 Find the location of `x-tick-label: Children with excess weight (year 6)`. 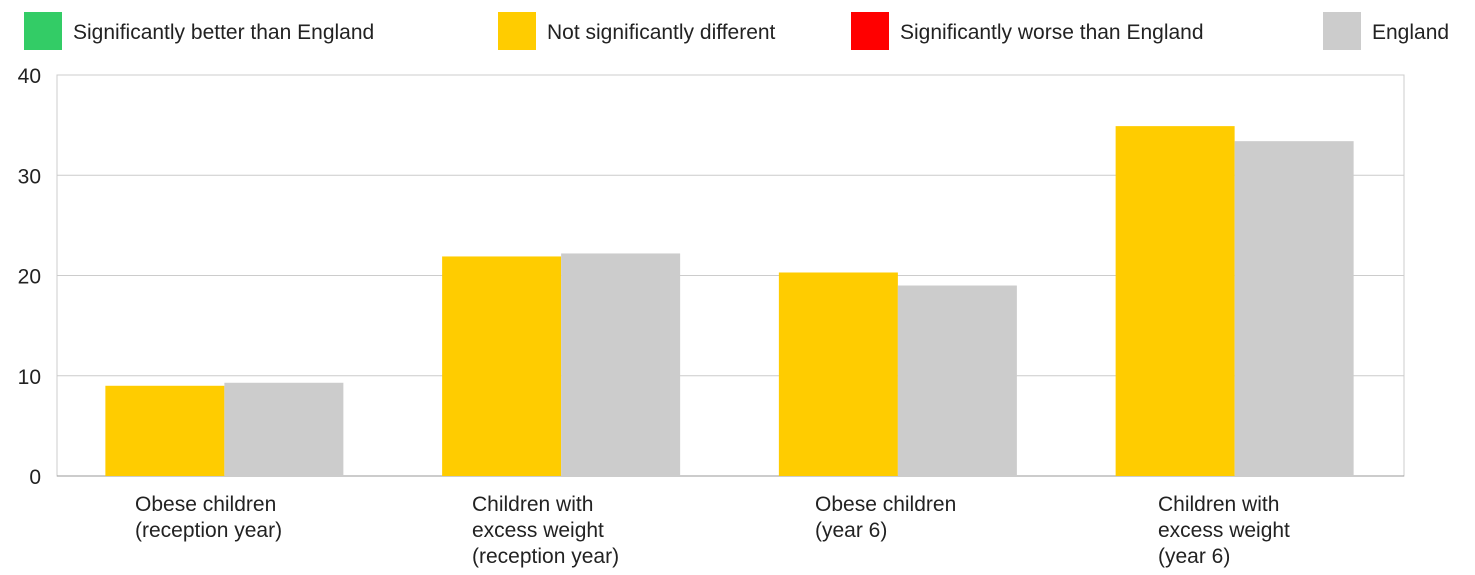

x-tick-label: Children with excess weight (year 6) is located at coordinates (1224, 530).